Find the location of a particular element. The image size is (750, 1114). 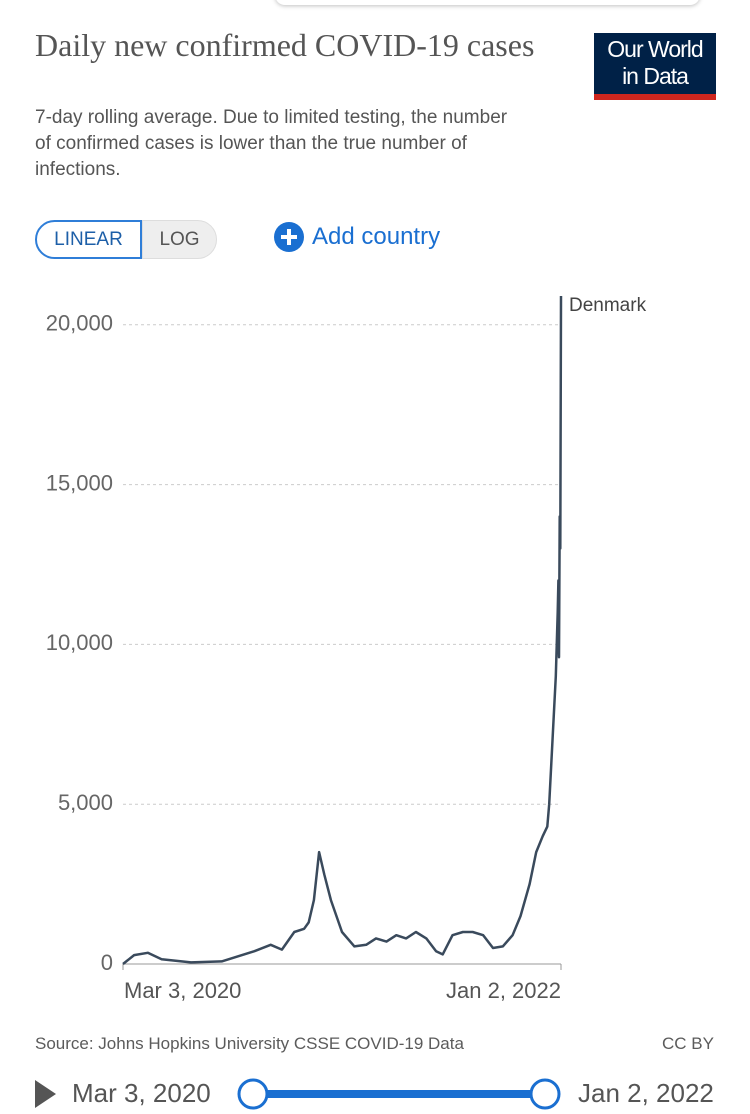

timeline-start: Mar 3, 2020 is located at coordinates (141, 1093).